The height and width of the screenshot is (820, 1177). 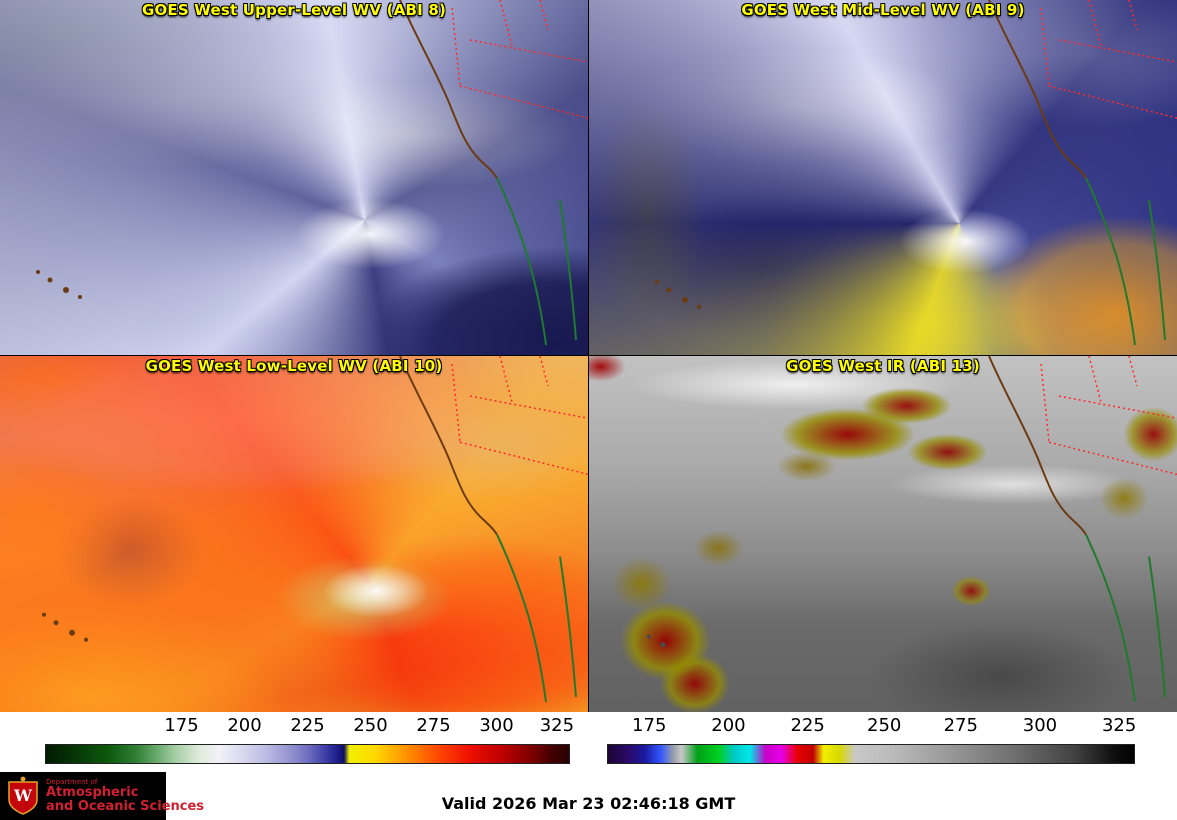 I want to click on ir-color-scale: 175 200 225 250 275 300 325, so click(x=872, y=741).